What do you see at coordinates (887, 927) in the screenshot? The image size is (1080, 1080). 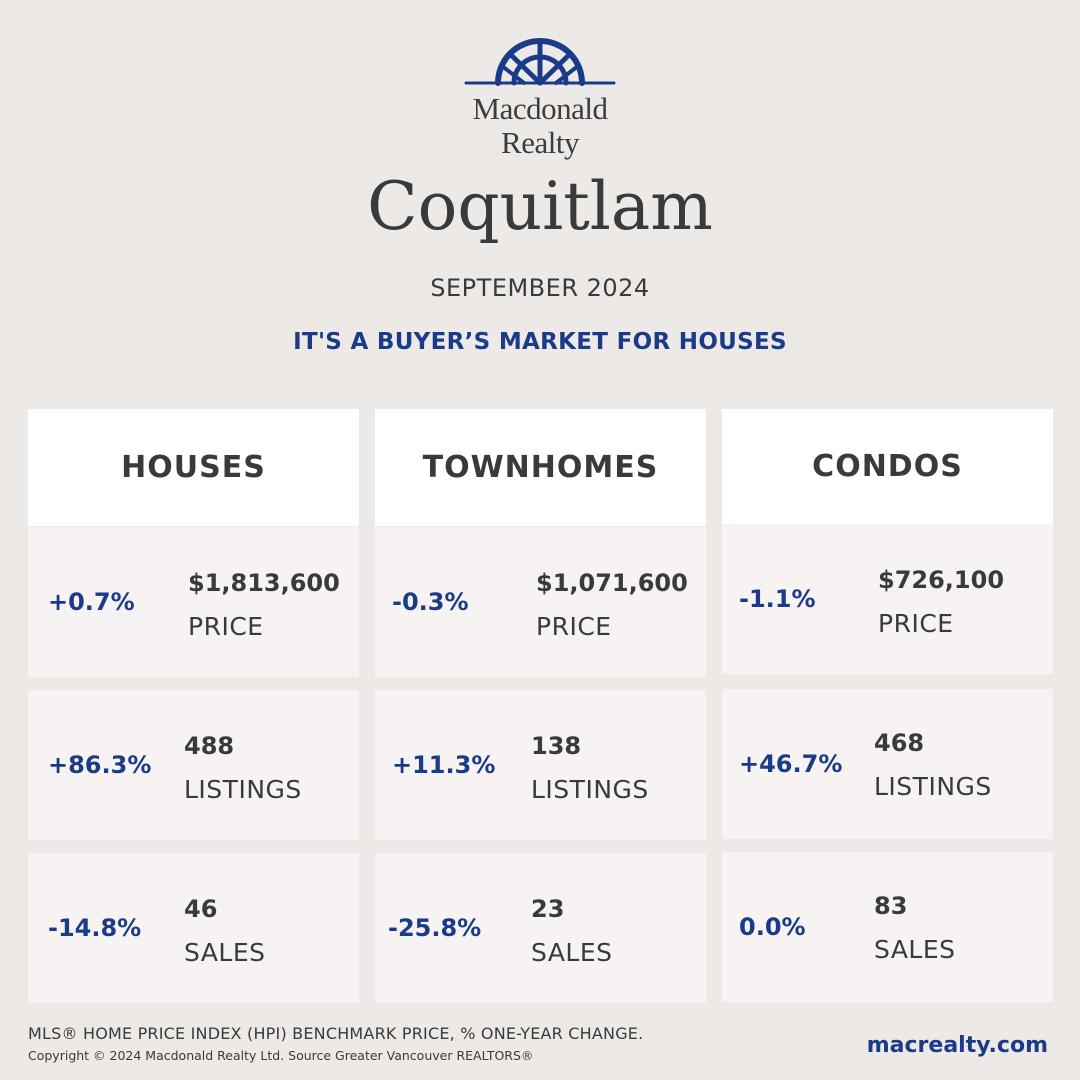 I see `condos-sales-card: 0.0% 83 SALES` at bounding box center [887, 927].